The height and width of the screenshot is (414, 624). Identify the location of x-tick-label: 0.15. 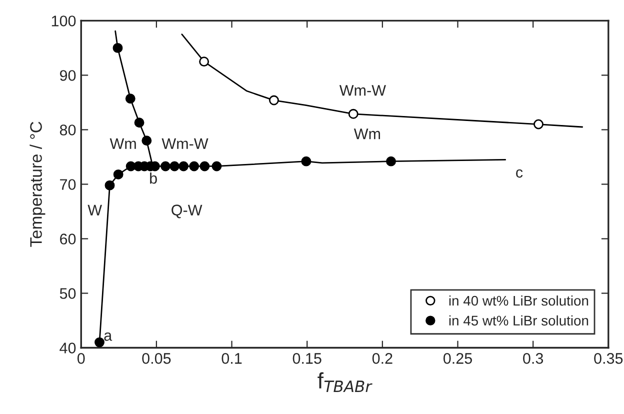
(307, 358).